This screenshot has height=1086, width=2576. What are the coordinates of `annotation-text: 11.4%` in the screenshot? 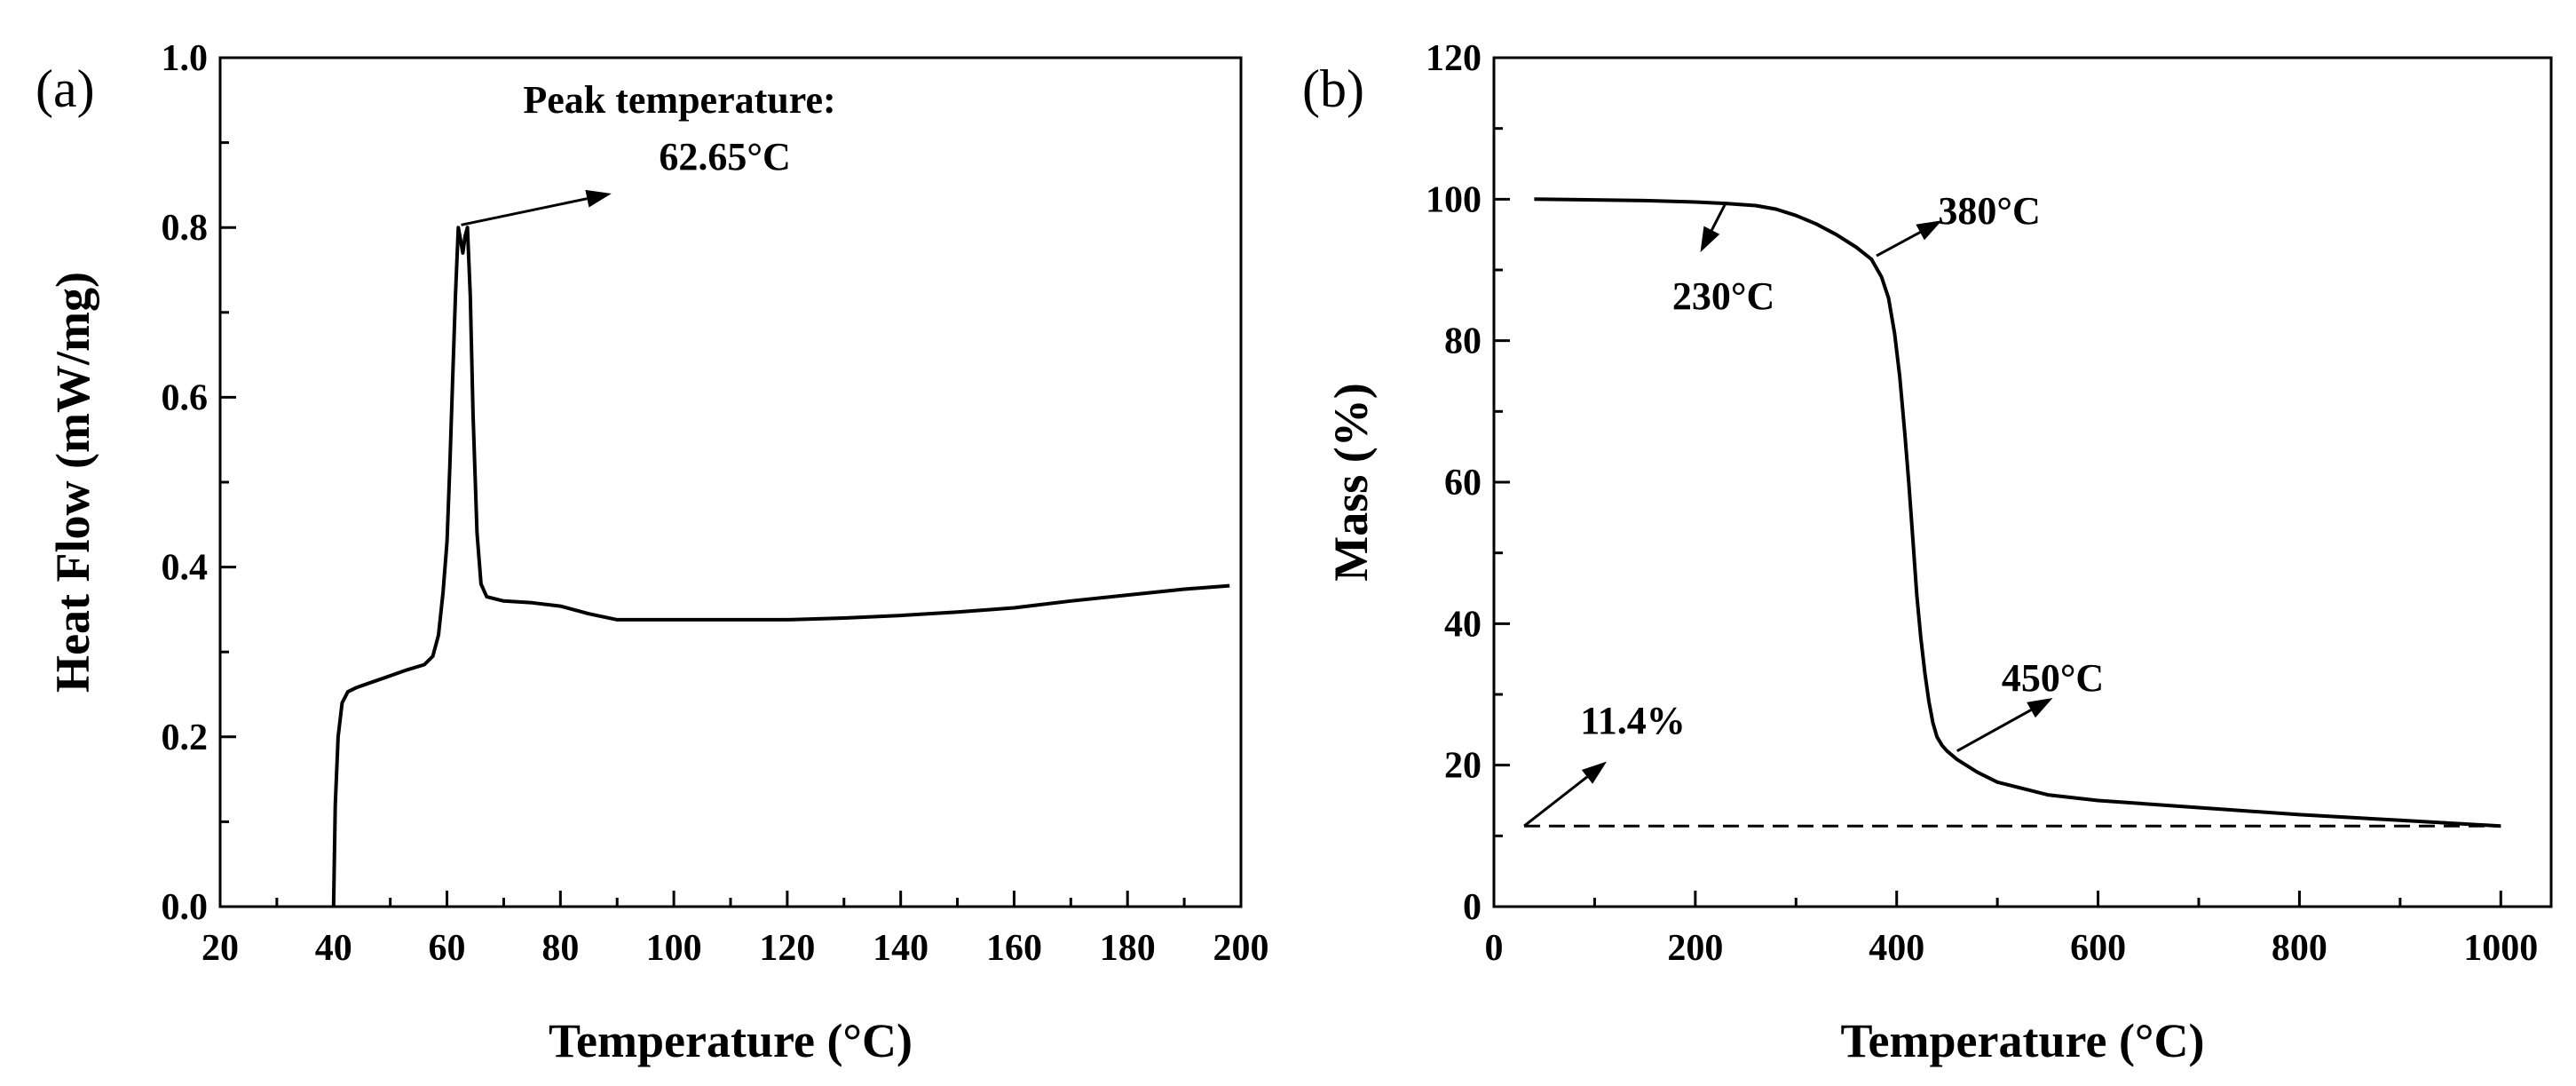 It's located at (1633, 720).